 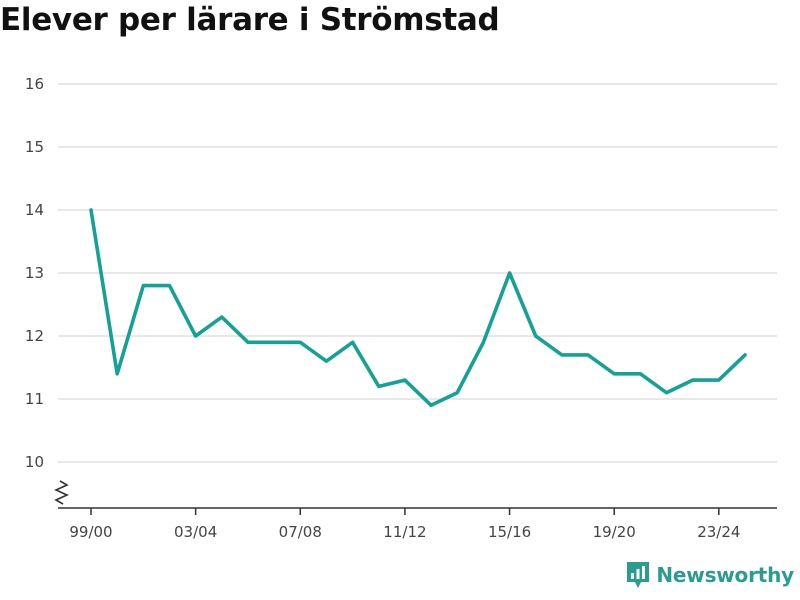 What do you see at coordinates (300, 532) in the screenshot?
I see `x-tick-label: 07/08` at bounding box center [300, 532].